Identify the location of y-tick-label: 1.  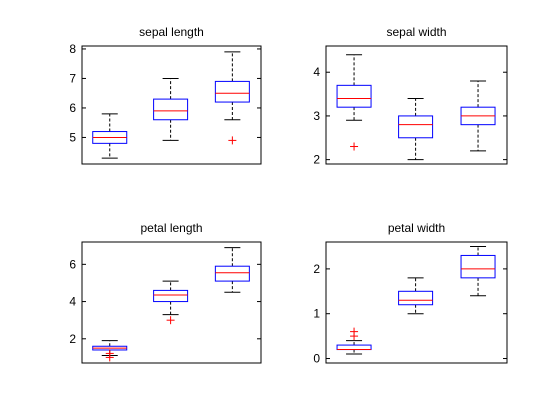
(316, 314).